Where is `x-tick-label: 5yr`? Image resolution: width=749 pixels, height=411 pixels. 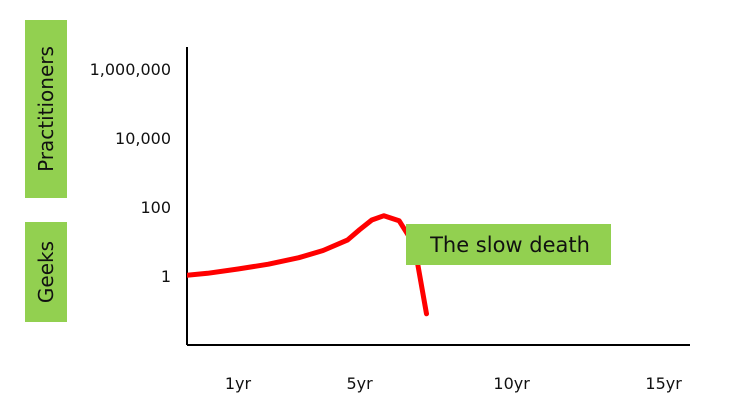 x-tick-label: 5yr is located at coordinates (359, 383).